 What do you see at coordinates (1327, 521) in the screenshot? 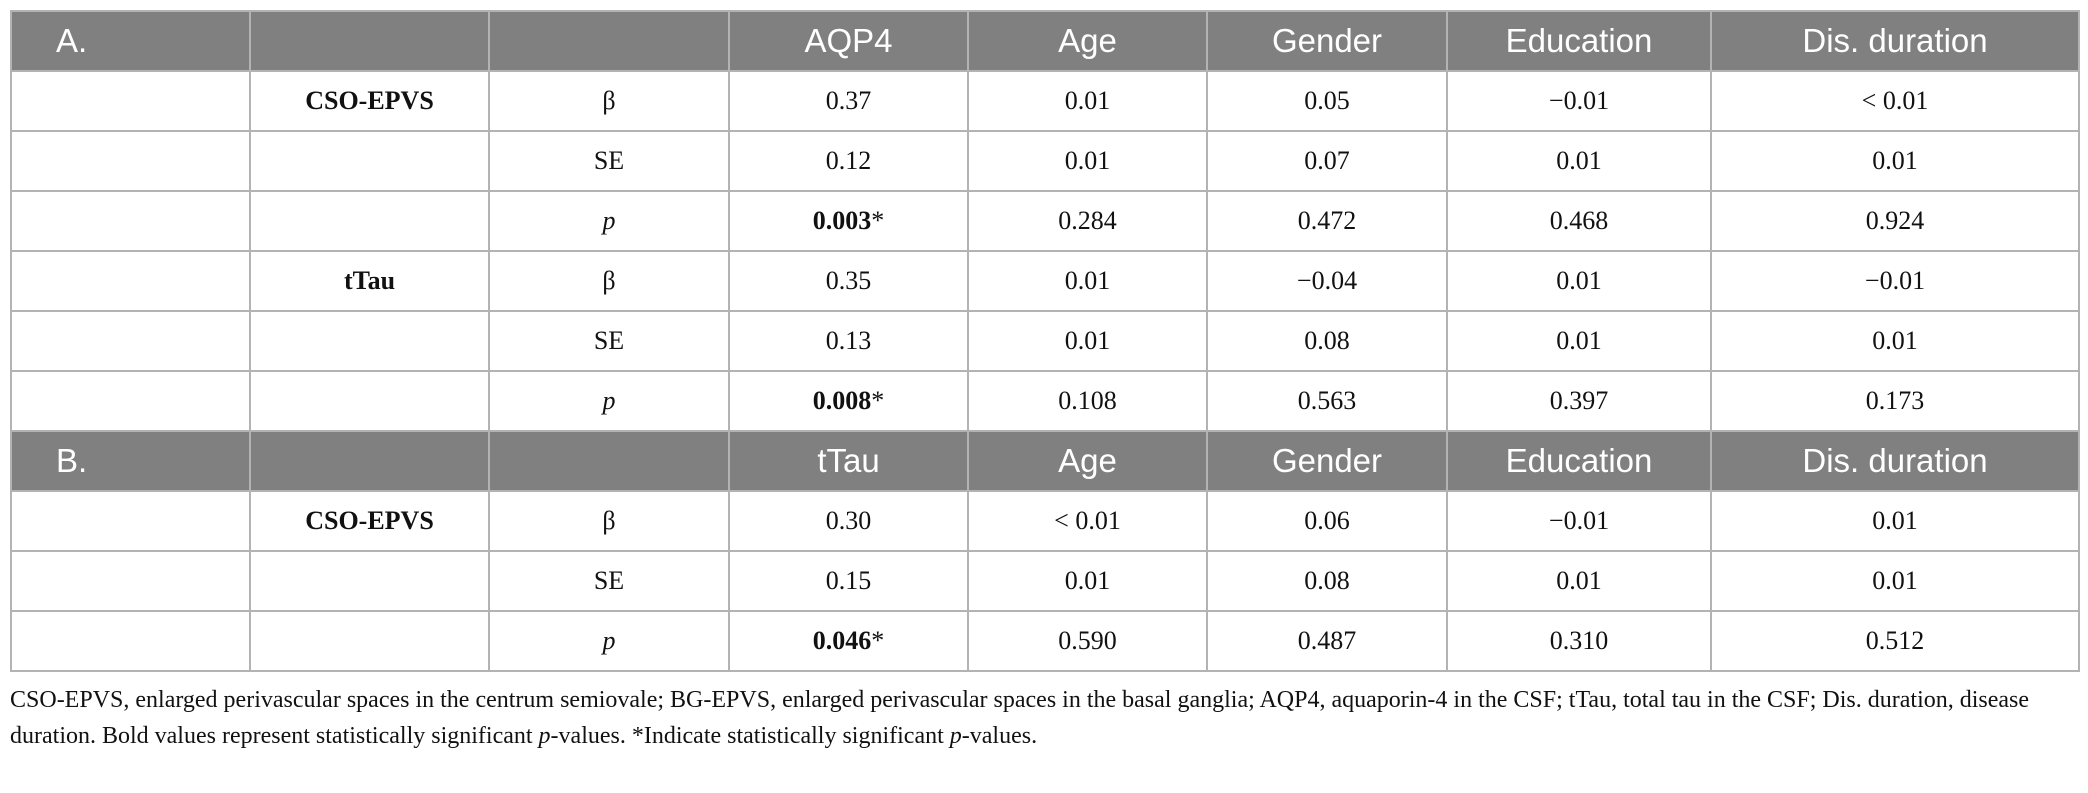
I see `value-cell: 0.06` at bounding box center [1327, 521].